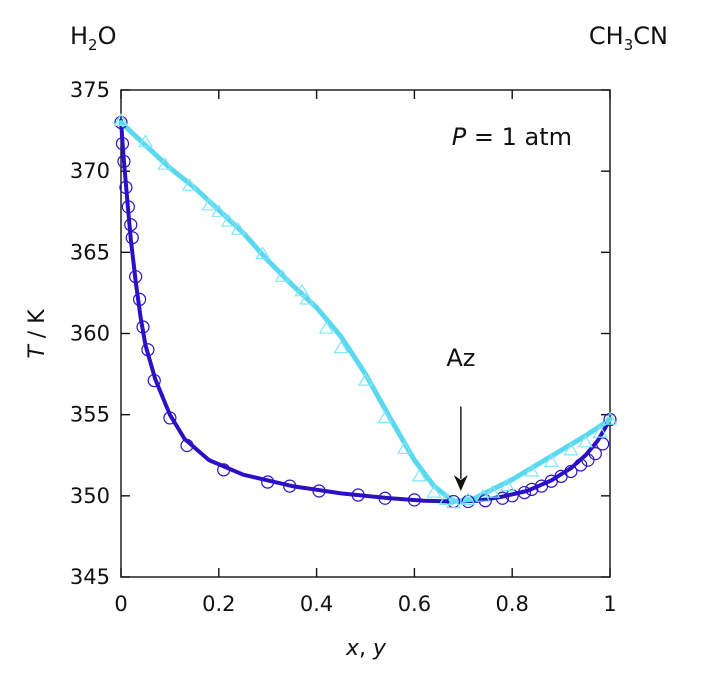  Describe the element at coordinates (316, 604) in the screenshot. I see `x-tick-label: 0.4` at that location.